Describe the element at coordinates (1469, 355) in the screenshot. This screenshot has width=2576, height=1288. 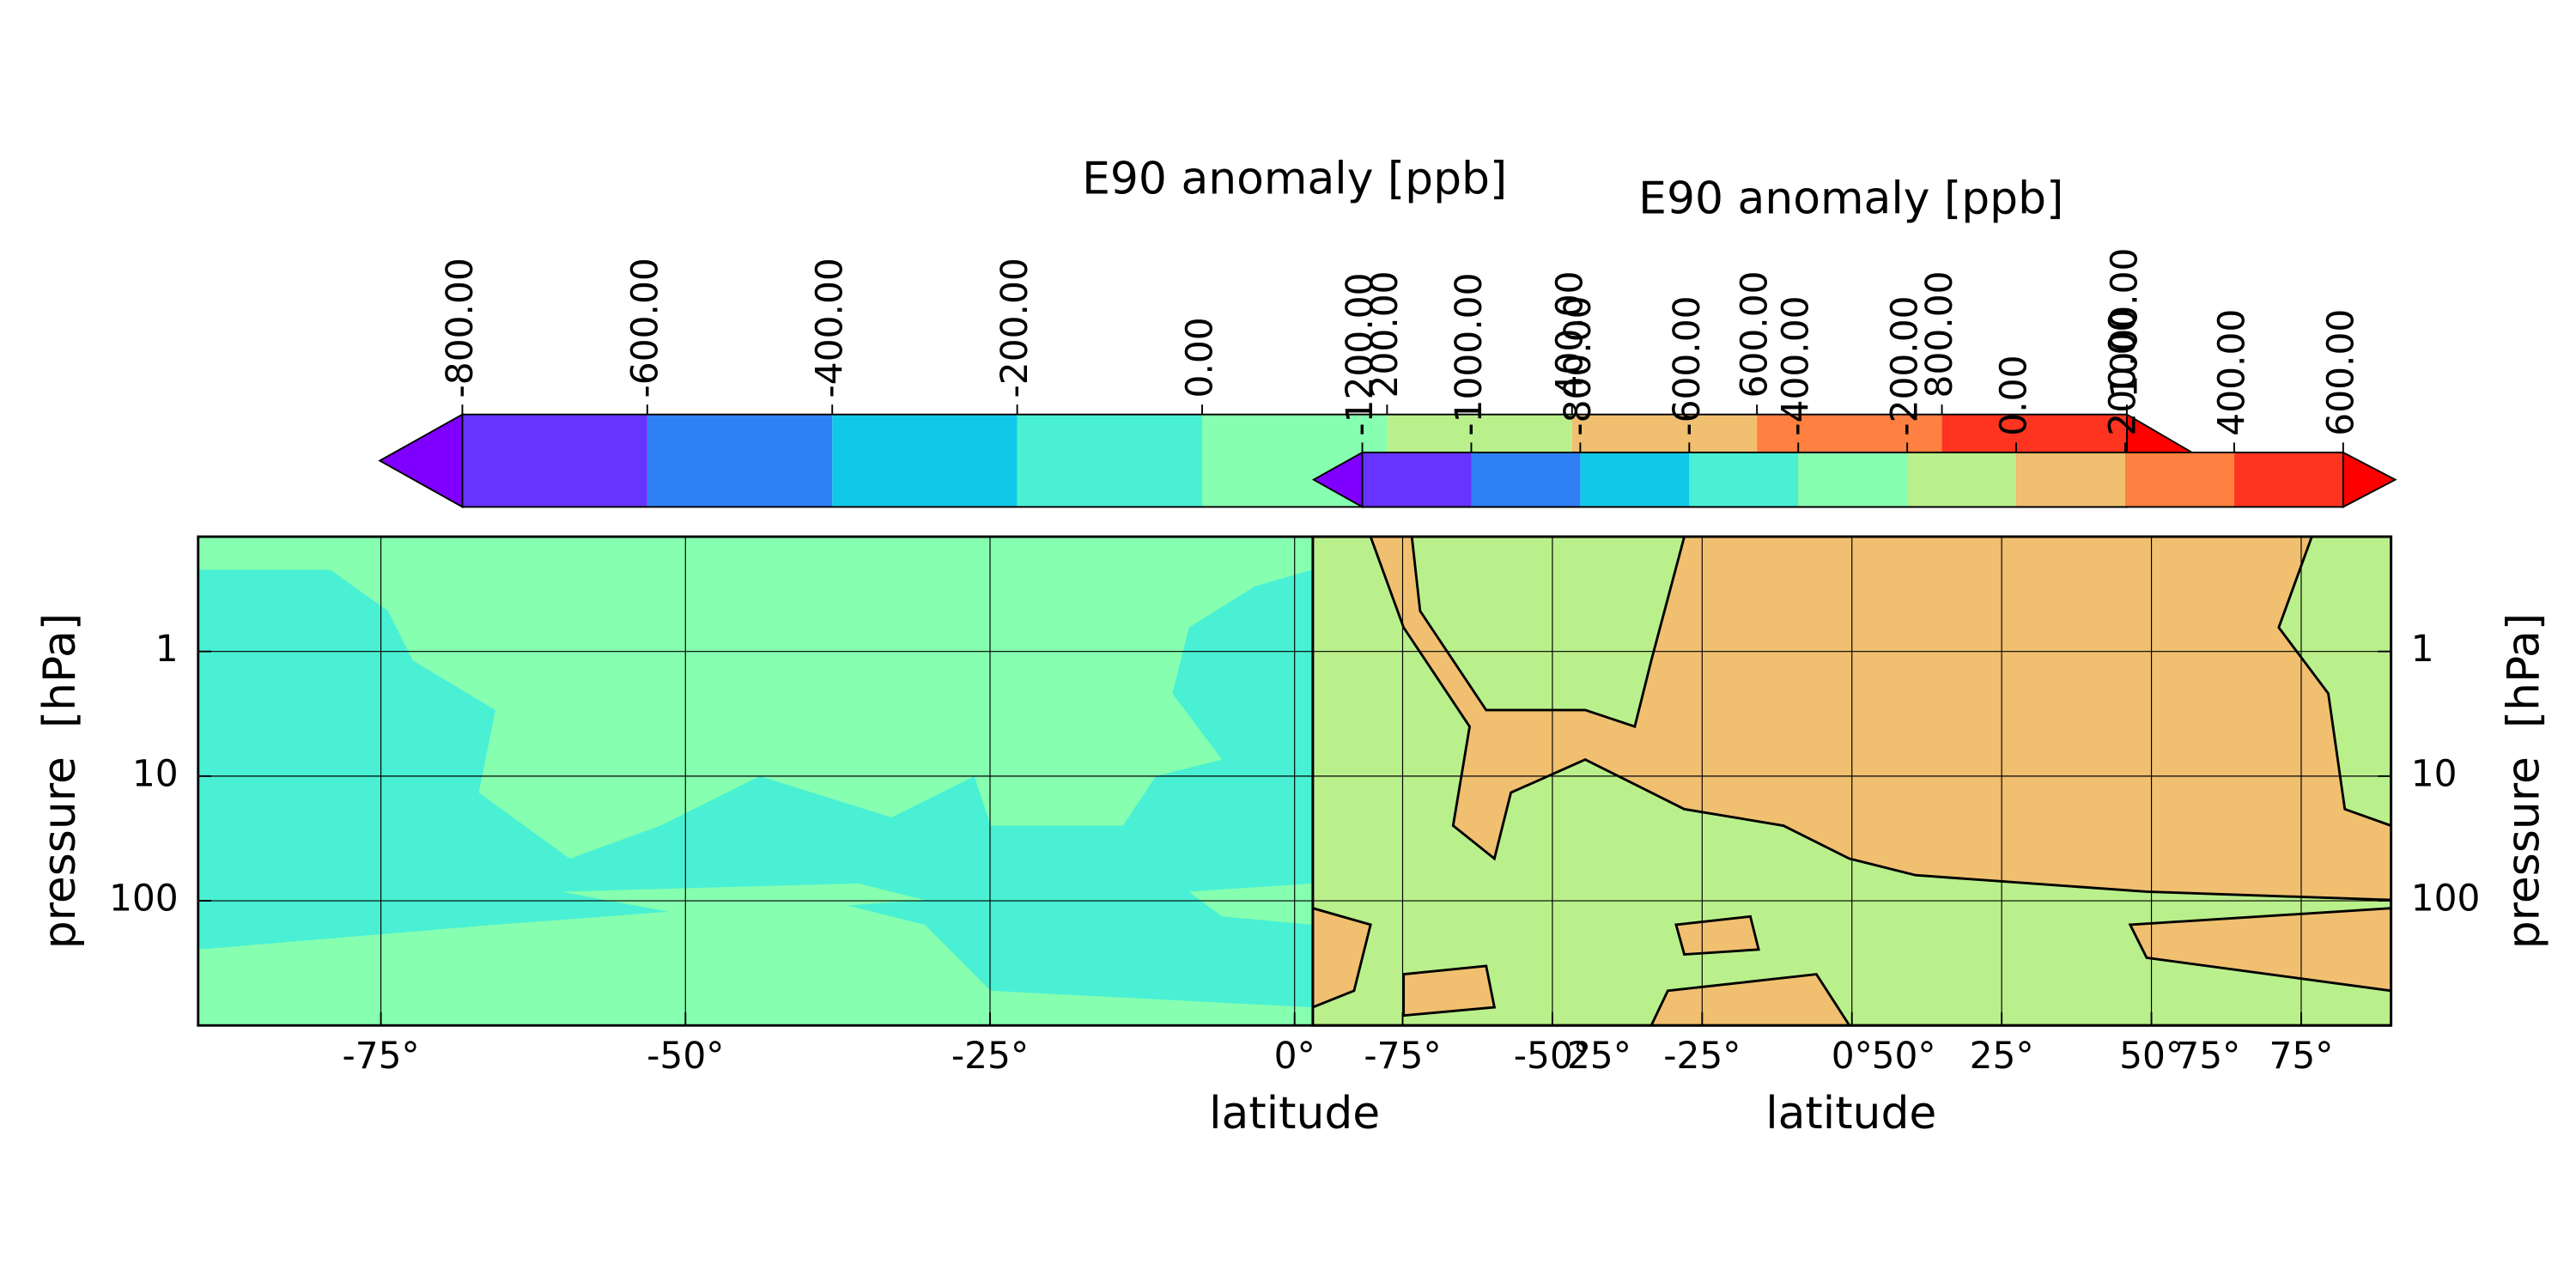
I see `colorbar-tick-label: -1000.00` at that location.